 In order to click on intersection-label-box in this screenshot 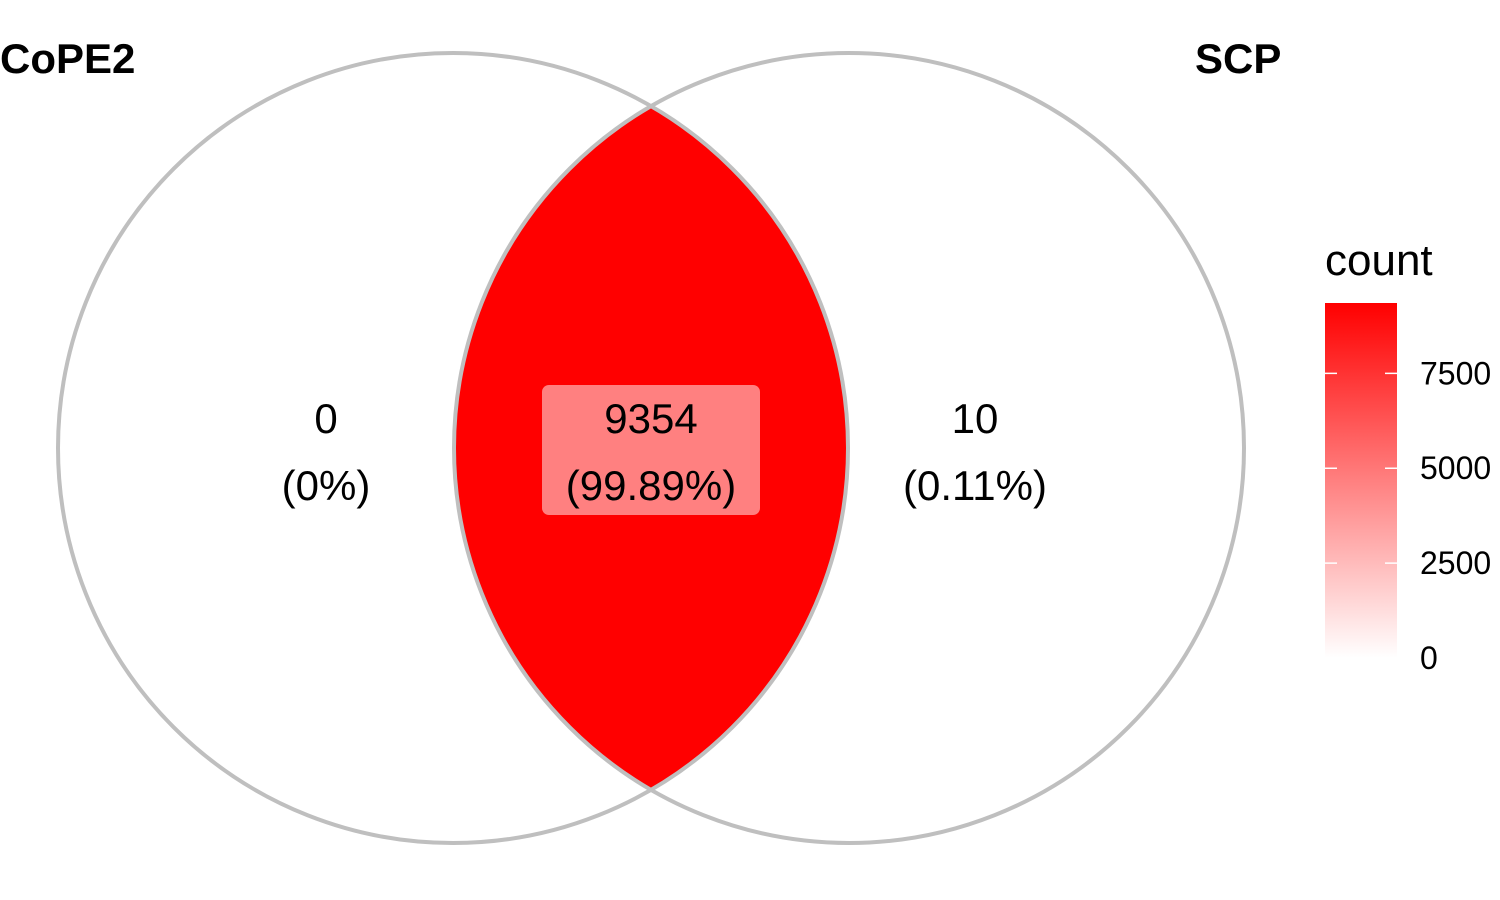, I will do `click(651, 450)`.